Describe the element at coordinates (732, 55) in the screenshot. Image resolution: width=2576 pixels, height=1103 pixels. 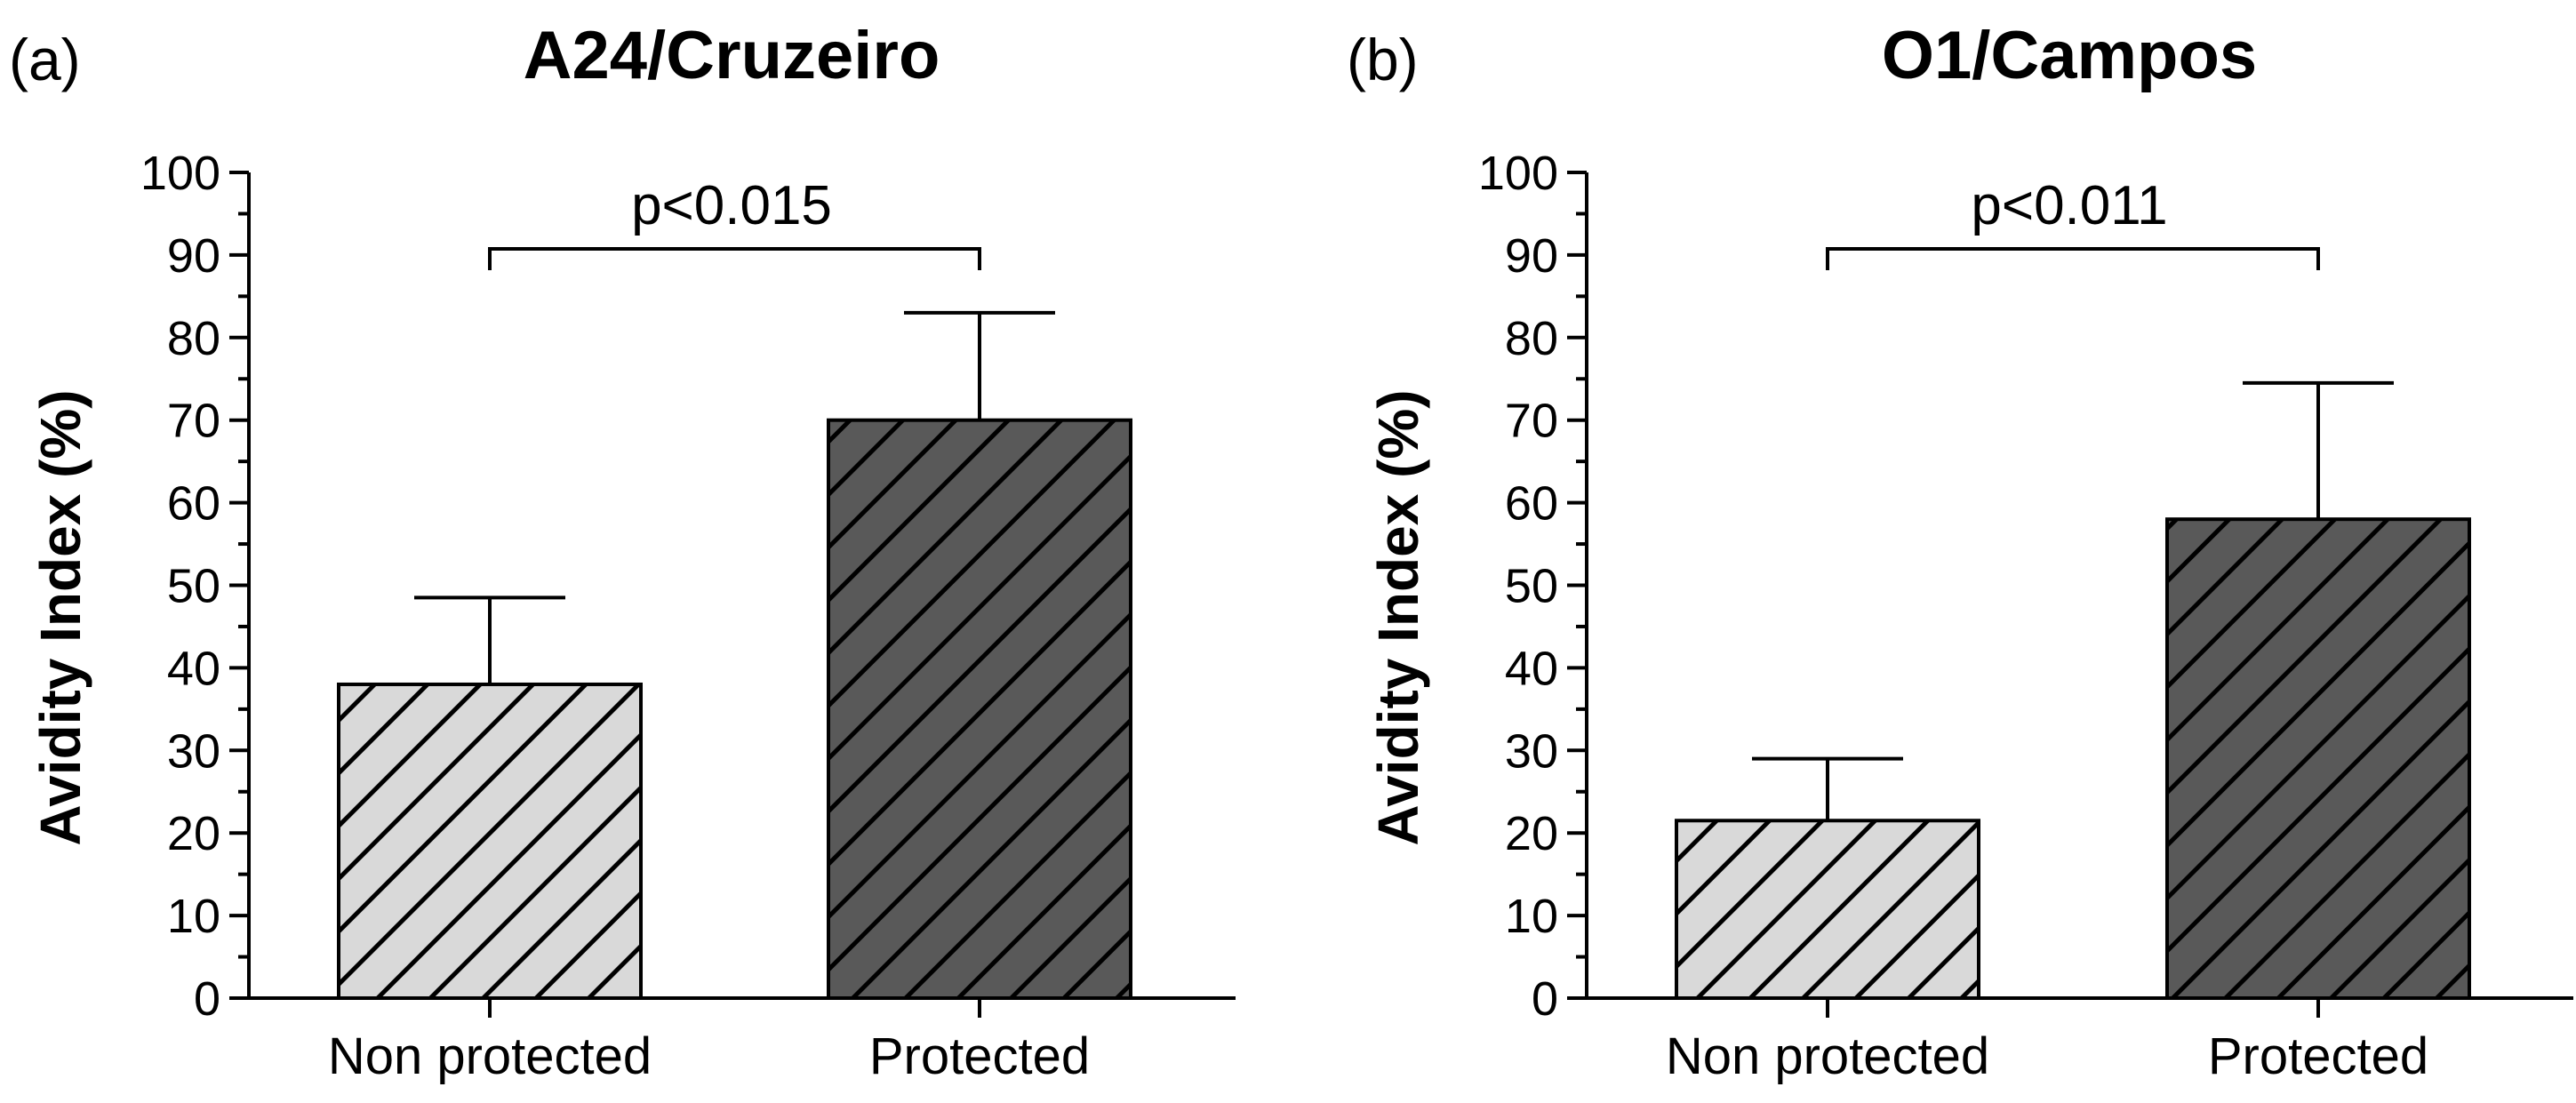
I see `chart-title: A24/Cruzeiro` at that location.